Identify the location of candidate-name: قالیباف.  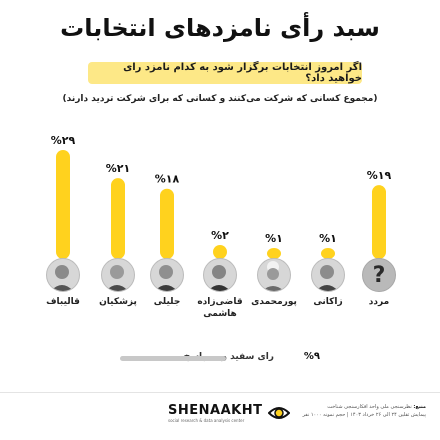
(63, 302).